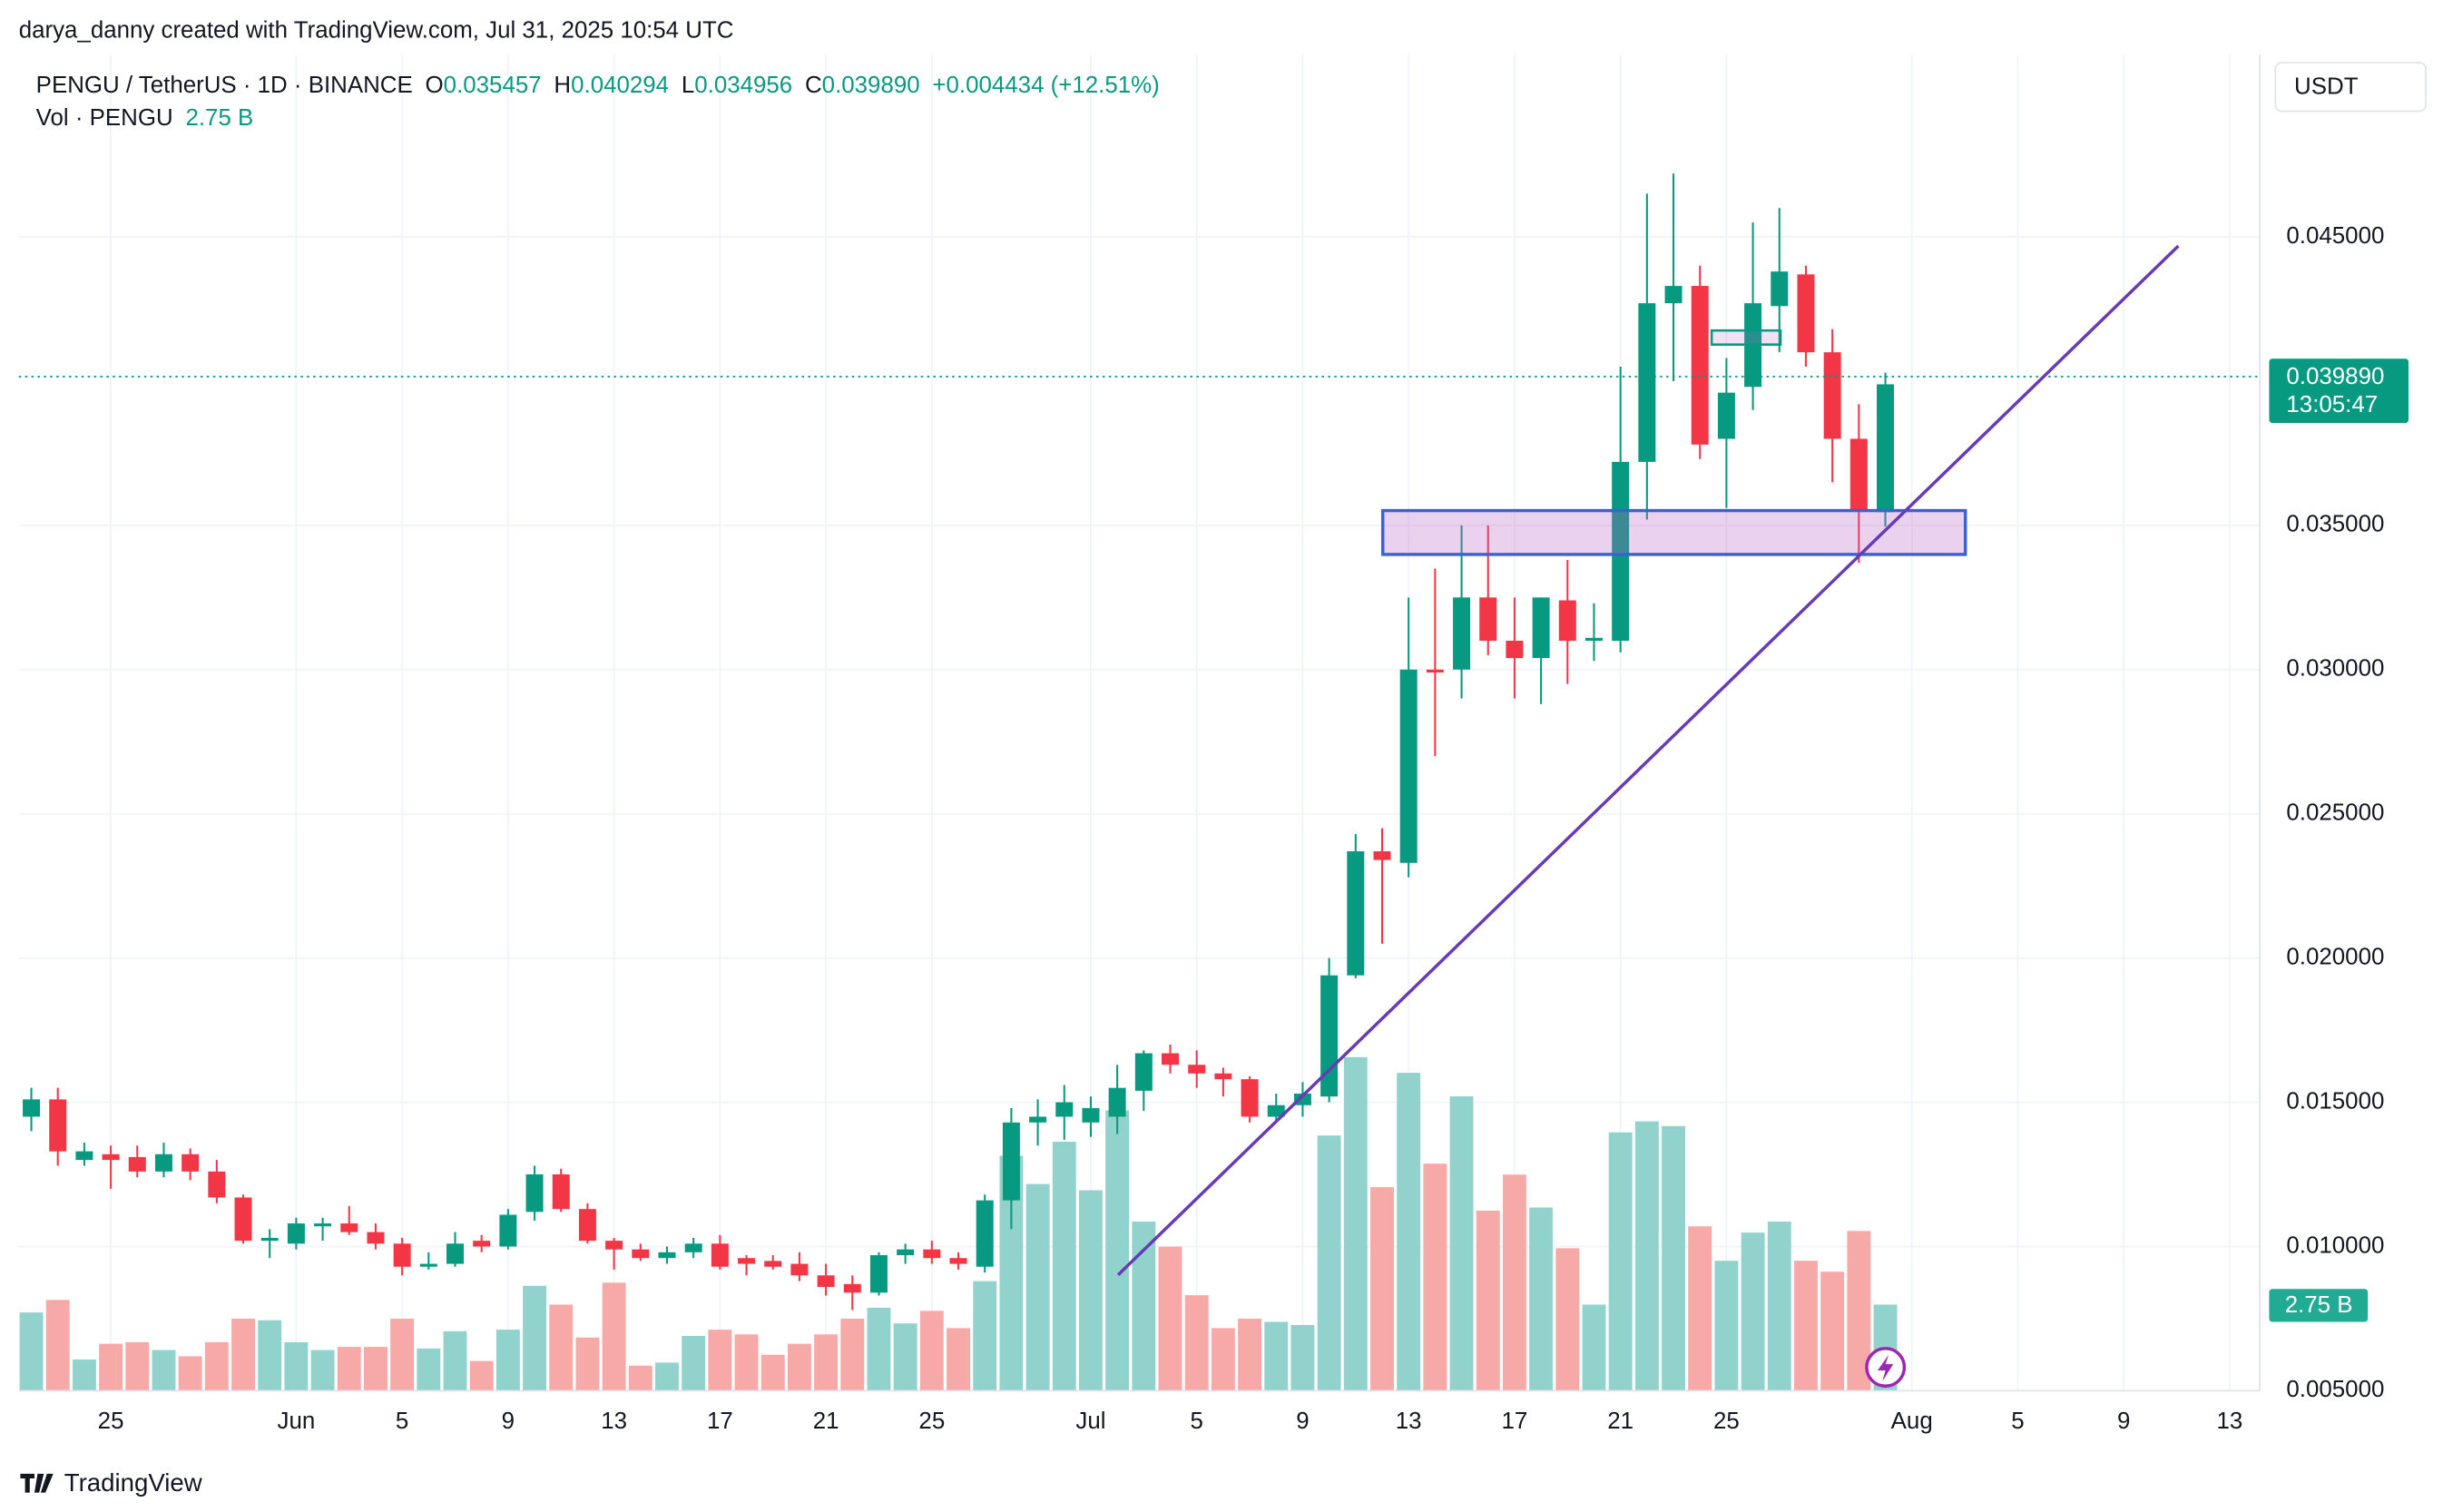 The image size is (2443, 1512). What do you see at coordinates (1045, 85) in the screenshot?
I see `change: +0.004434 (+12.51%)` at bounding box center [1045, 85].